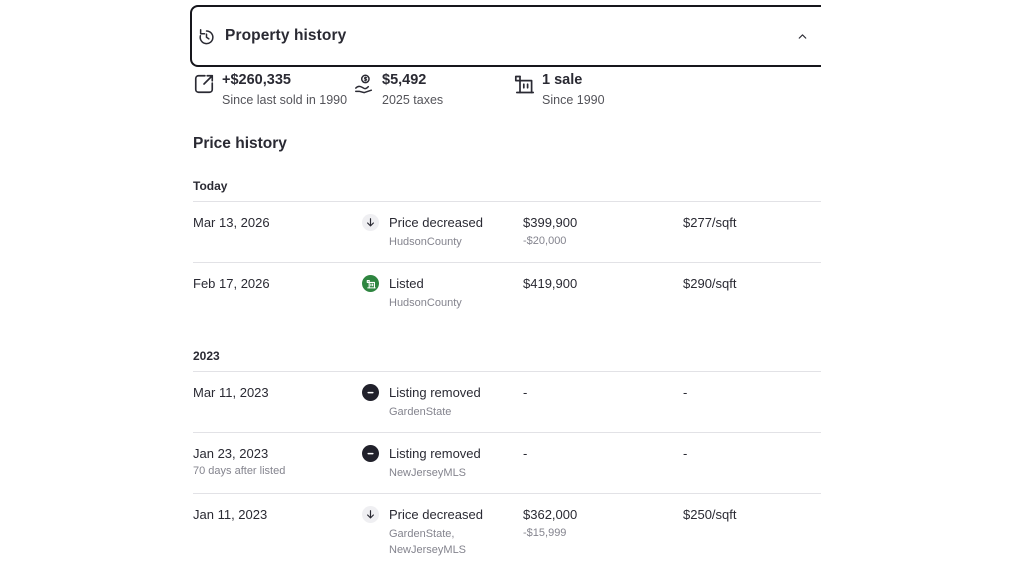 The height and width of the screenshot is (570, 1026). I want to click on row-date-cell: Feb 17, 2026, so click(277, 294).